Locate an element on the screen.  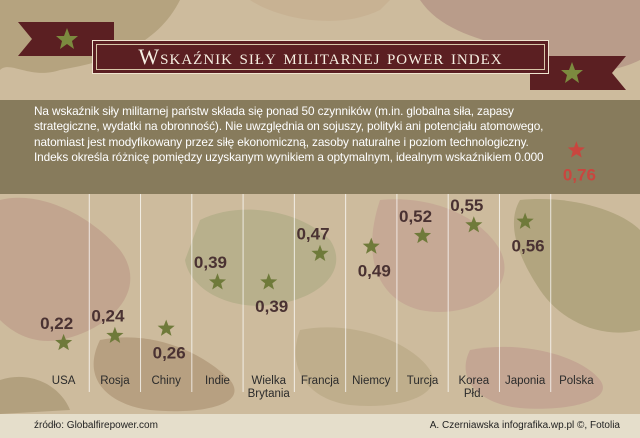
category-label: Brytania is located at coordinates (269, 394).